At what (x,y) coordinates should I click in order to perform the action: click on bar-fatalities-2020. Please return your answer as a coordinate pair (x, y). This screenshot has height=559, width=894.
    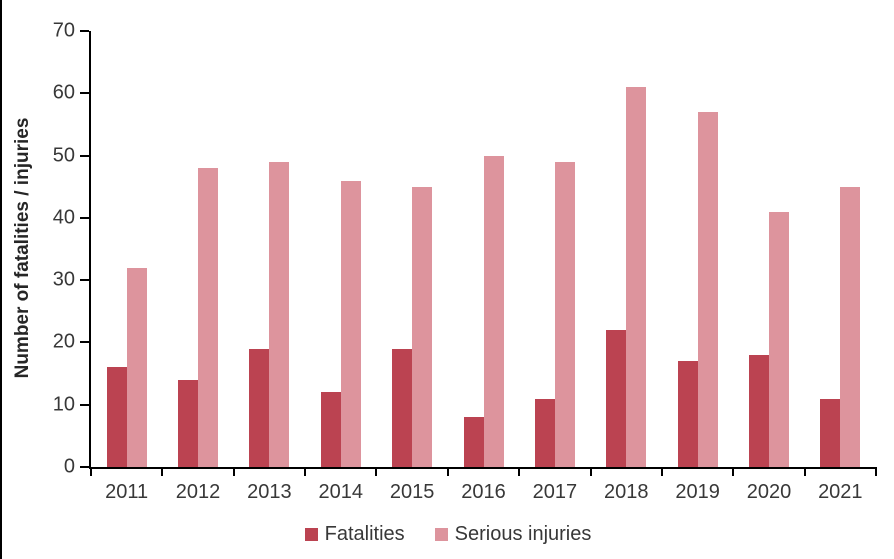
    Looking at the image, I should click on (758, 410).